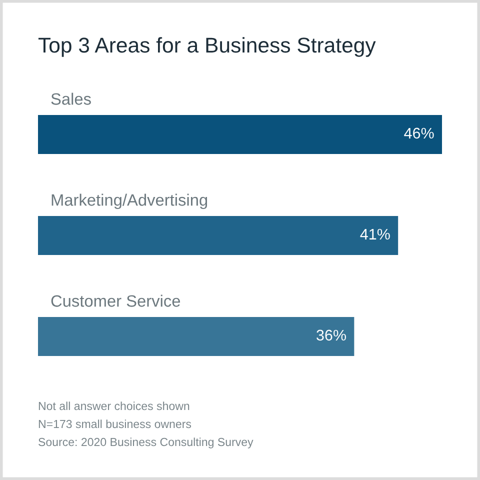 The image size is (480, 480). Describe the element at coordinates (419, 133) in the screenshot. I see `data-label: 46%` at that location.